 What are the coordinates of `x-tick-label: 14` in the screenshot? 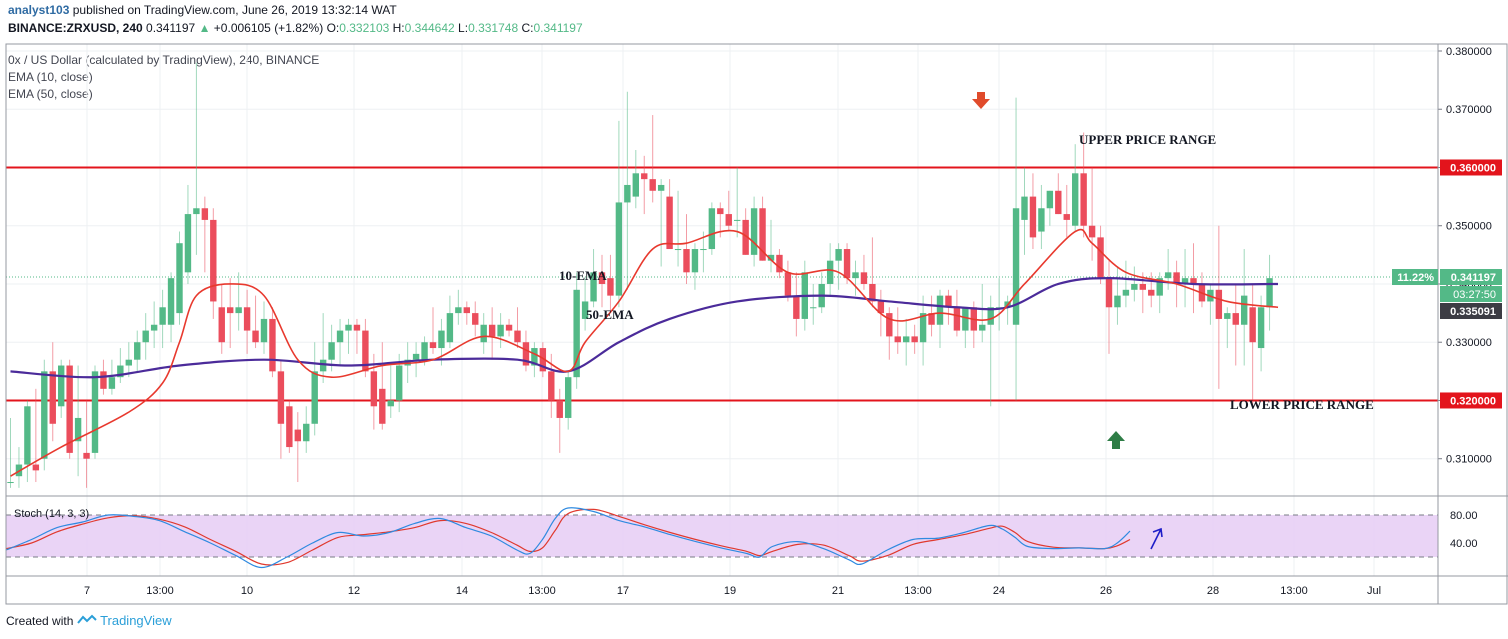 It's located at (462, 591).